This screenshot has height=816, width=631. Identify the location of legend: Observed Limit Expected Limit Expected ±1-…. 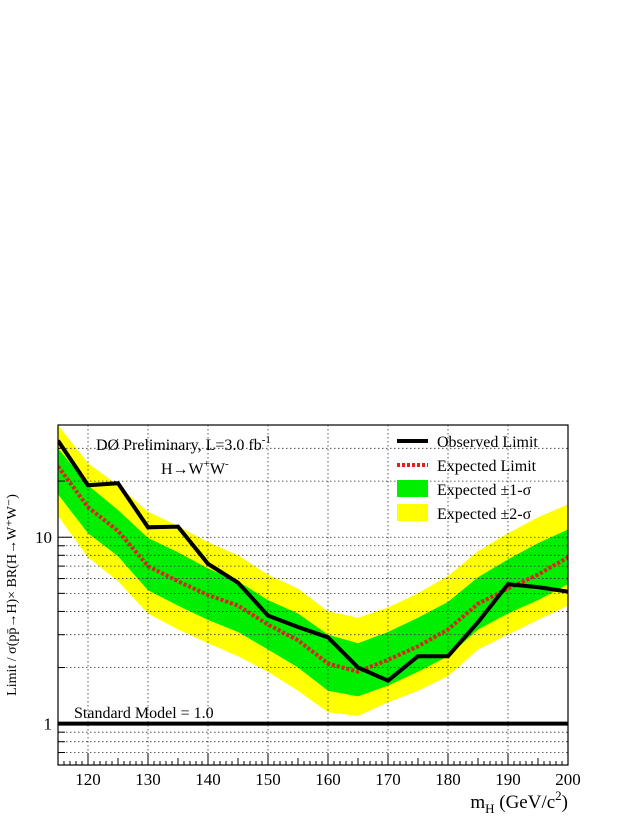
(467, 478).